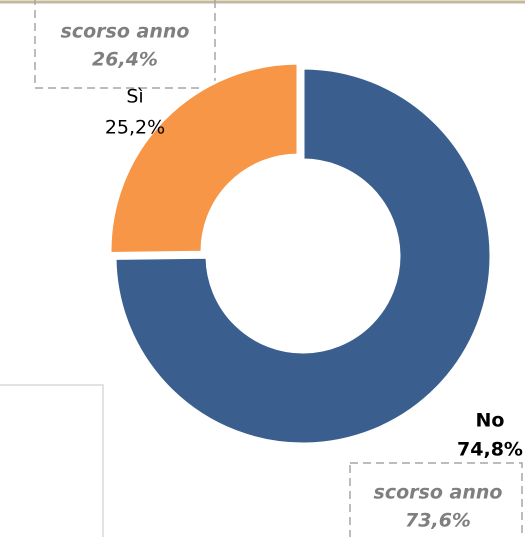  What do you see at coordinates (438, 521) in the screenshot?
I see `annotation-value: 73,6%` at bounding box center [438, 521].